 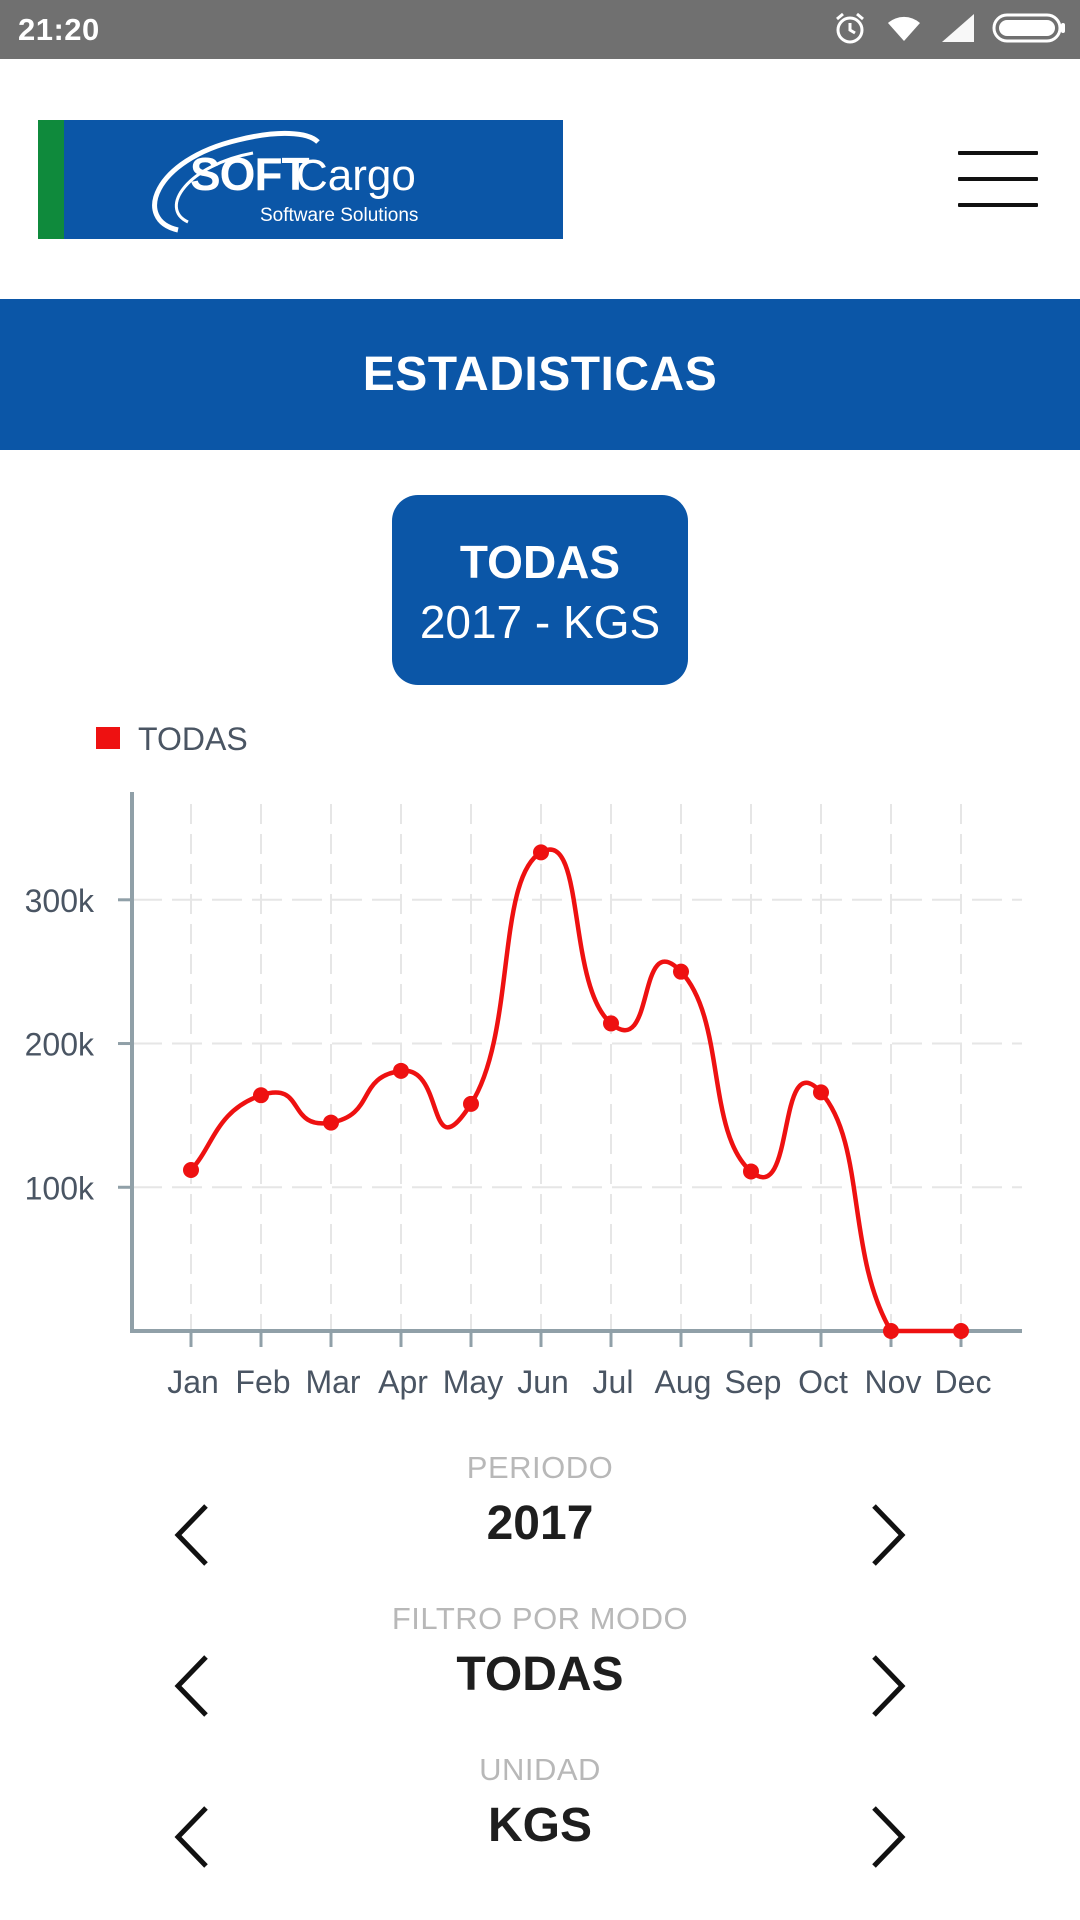 I want to click on hamburger-menu-icon, so click(x=998, y=181).